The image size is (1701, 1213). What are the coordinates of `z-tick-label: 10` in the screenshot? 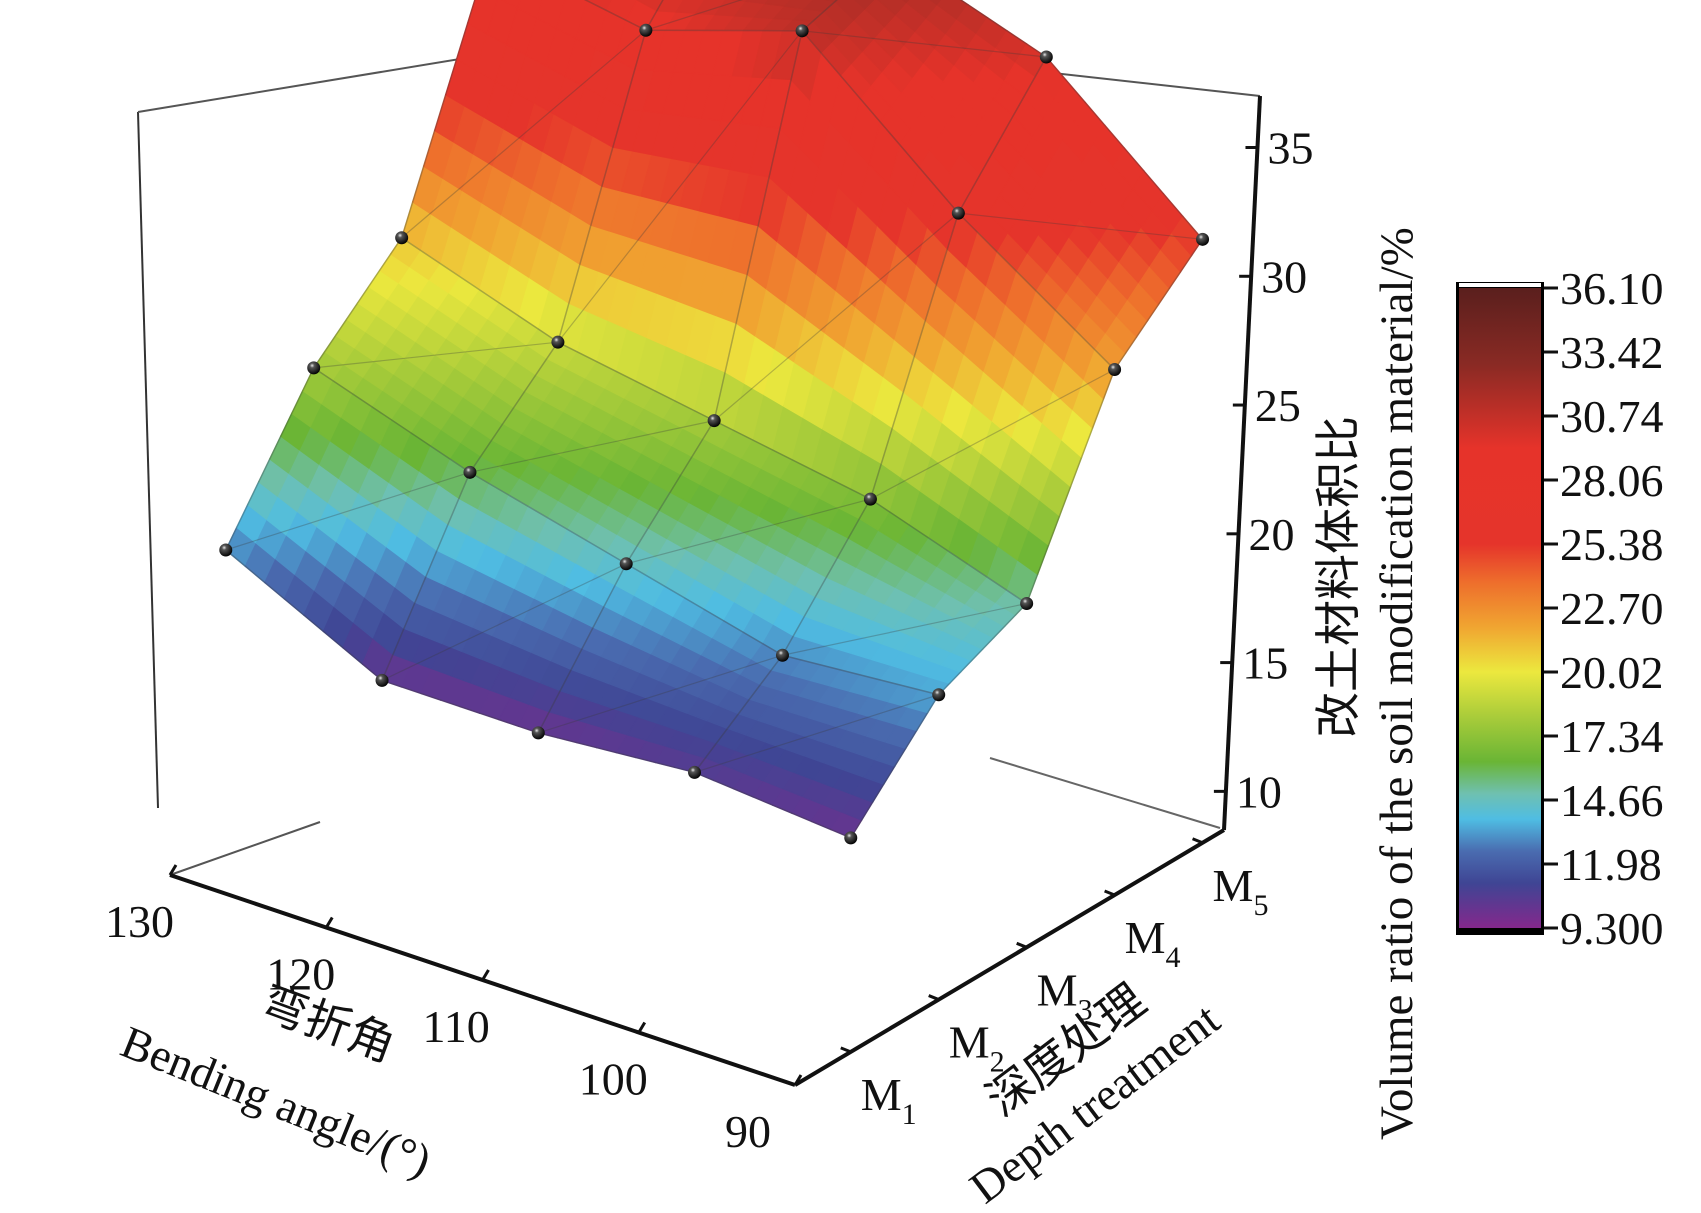 It's located at (1259, 791).